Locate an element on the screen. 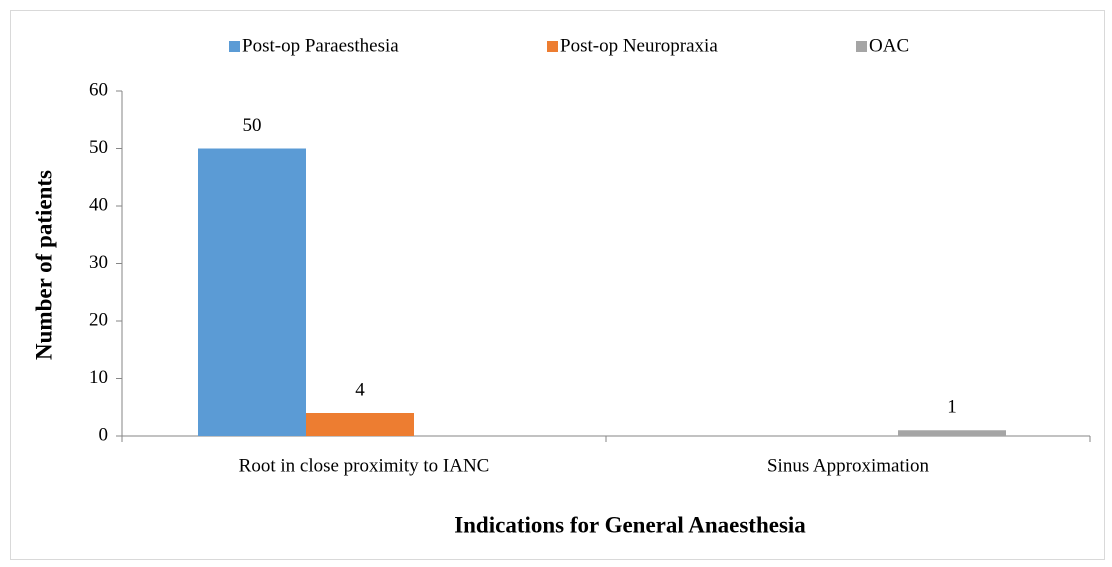 The width and height of the screenshot is (1112, 567). legend-label: Post-op Neuropraxia is located at coordinates (639, 45).